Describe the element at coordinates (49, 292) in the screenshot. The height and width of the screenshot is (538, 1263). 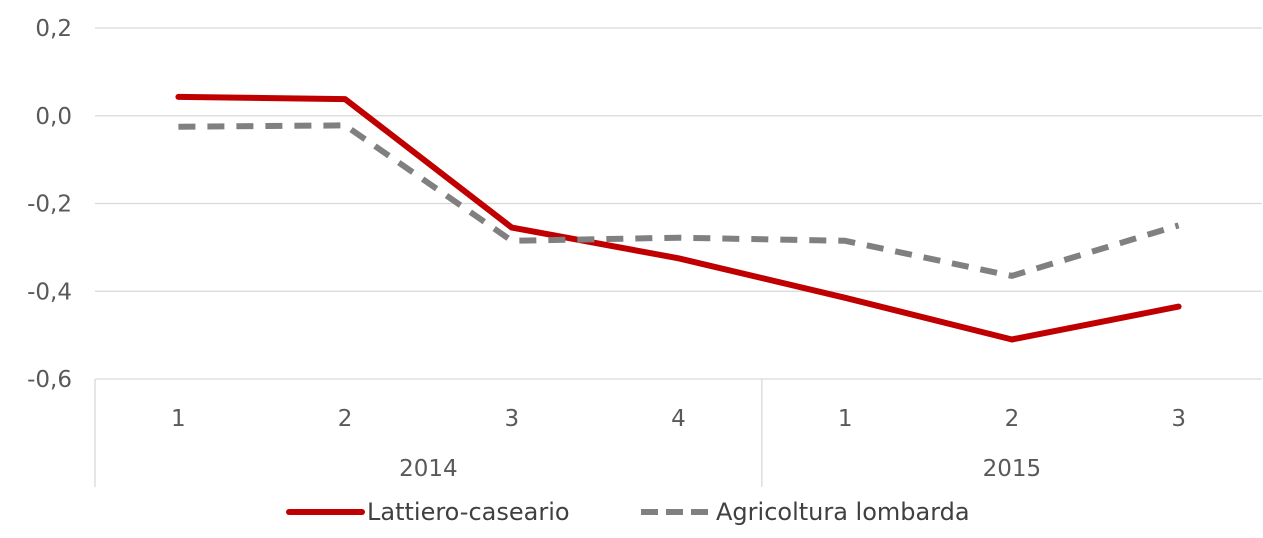
I see `y-tick-label: -0,4` at that location.